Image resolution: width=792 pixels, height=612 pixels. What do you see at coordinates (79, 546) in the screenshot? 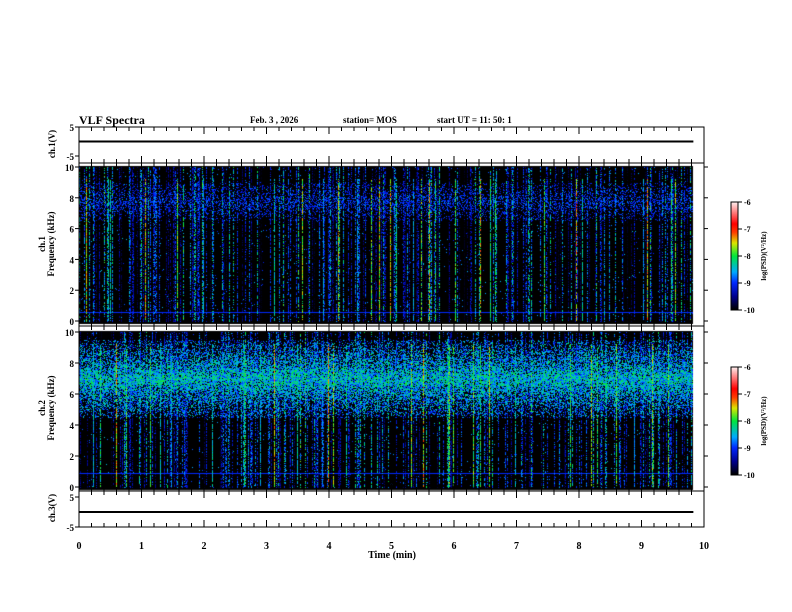
I see `x-tick-label: 0` at bounding box center [79, 546].